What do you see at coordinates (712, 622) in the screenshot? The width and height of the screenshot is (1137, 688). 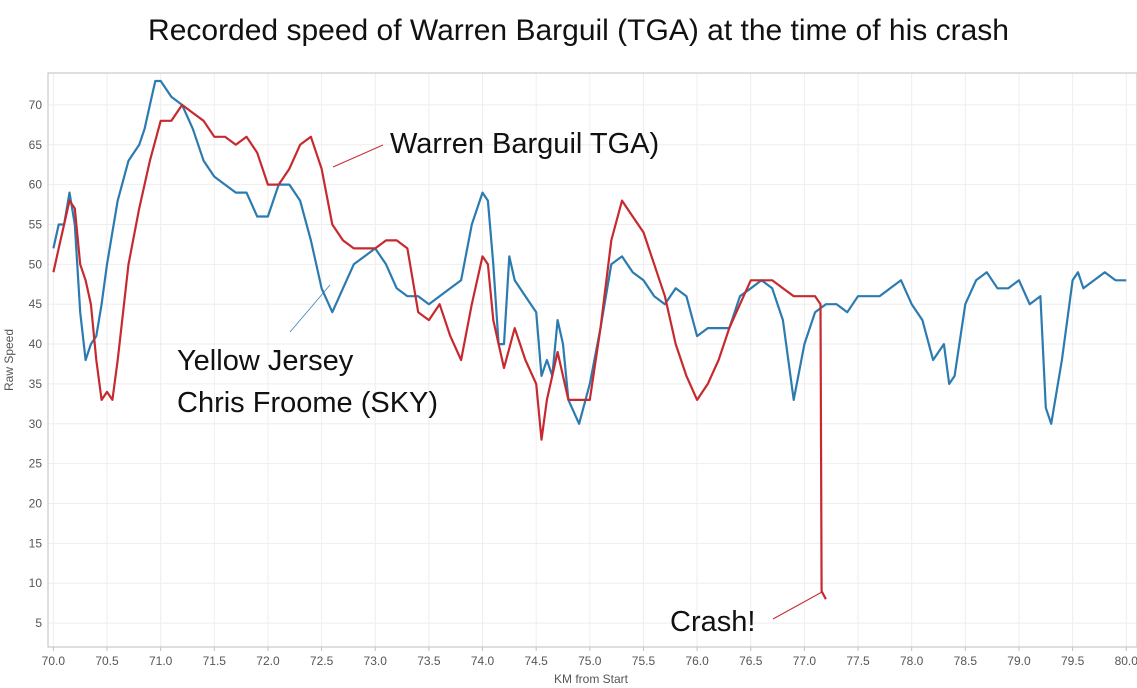 I see `annotation-crash: Crash!` at bounding box center [712, 622].